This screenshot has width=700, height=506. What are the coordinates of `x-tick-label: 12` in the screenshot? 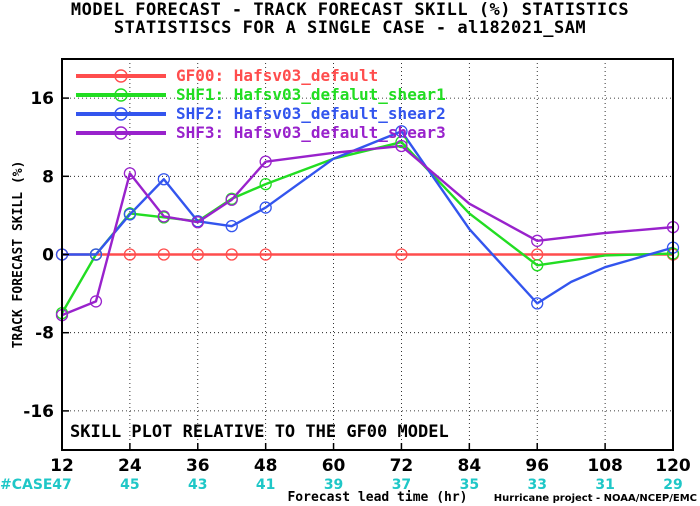 It's located at (62, 466).